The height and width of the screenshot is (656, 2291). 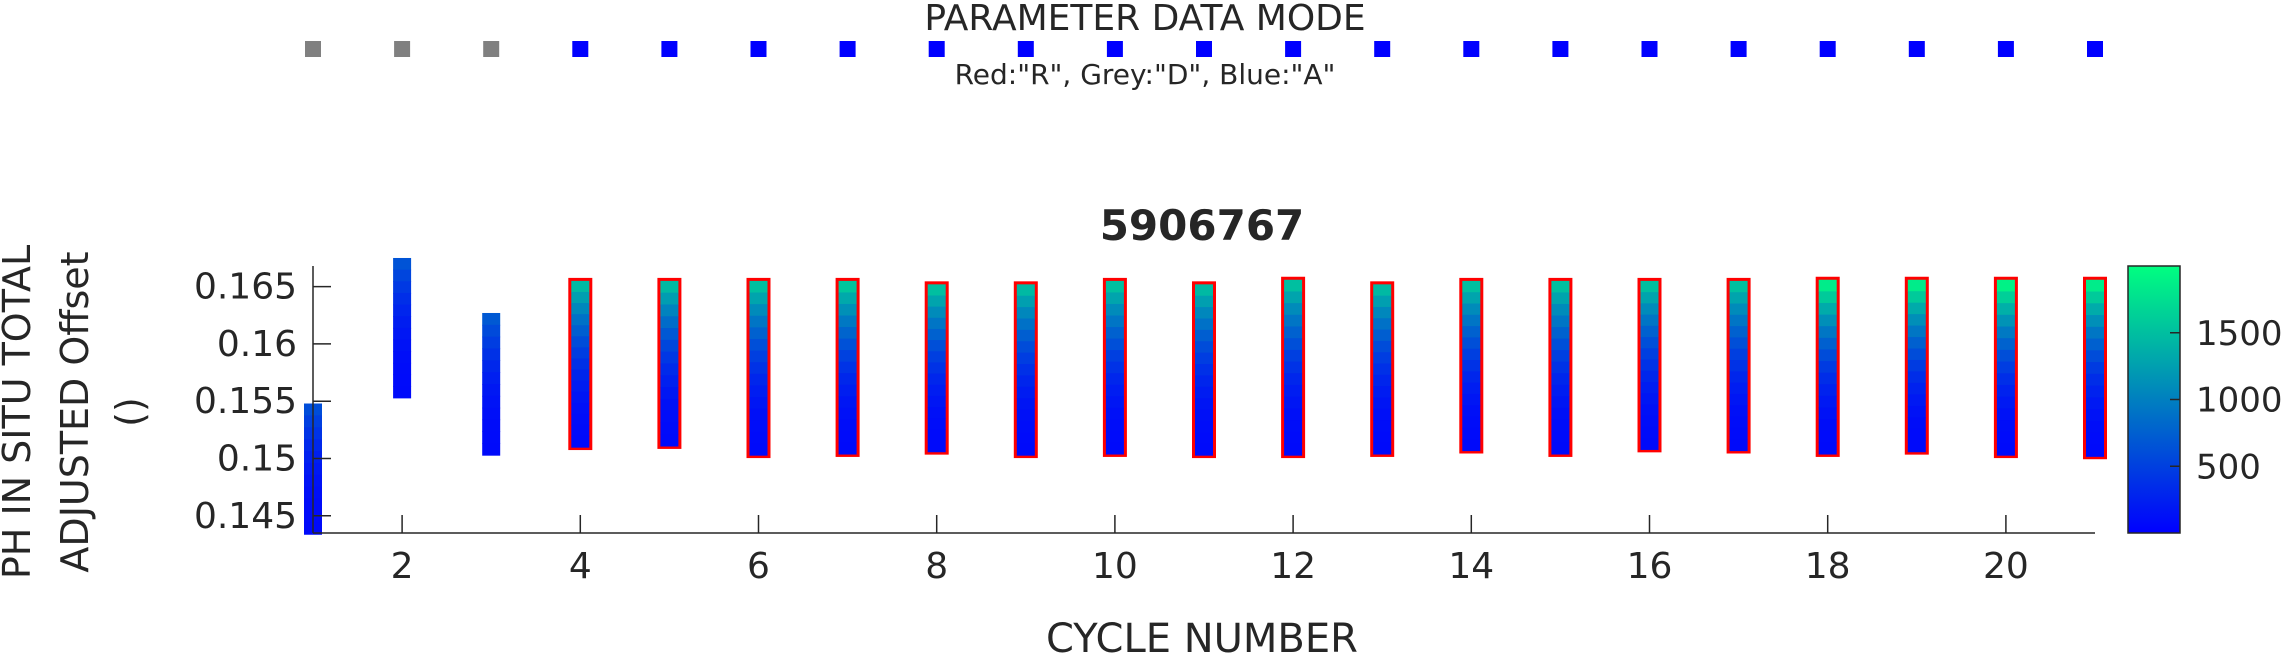 I want to click on mode-markers, so click(x=1204, y=49).